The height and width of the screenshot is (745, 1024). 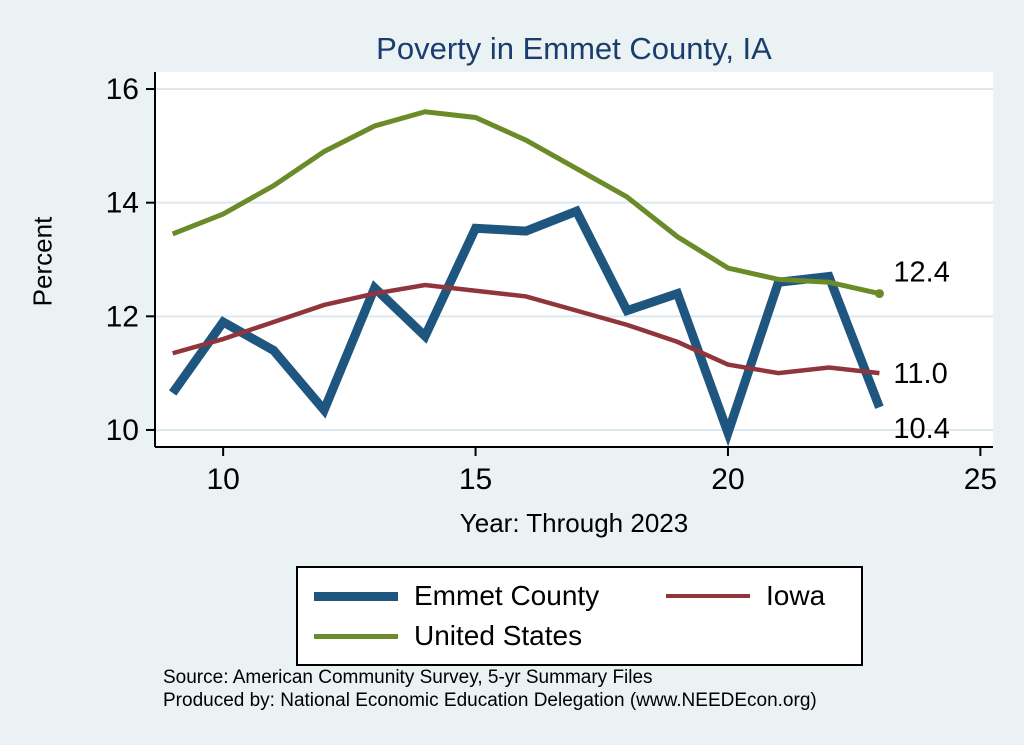 I want to click on chart-title: Poverty in Emmet County, IA, so click(x=574, y=48).